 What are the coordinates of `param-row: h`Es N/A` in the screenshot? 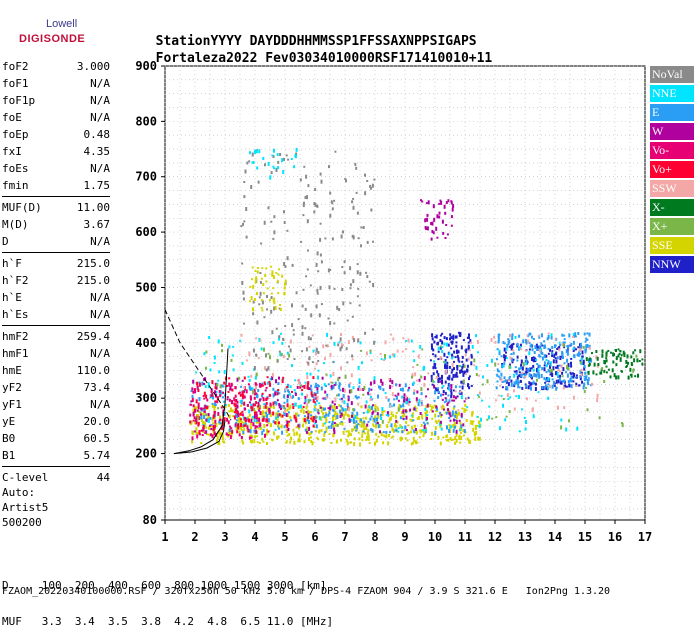 It's located at (56, 314).